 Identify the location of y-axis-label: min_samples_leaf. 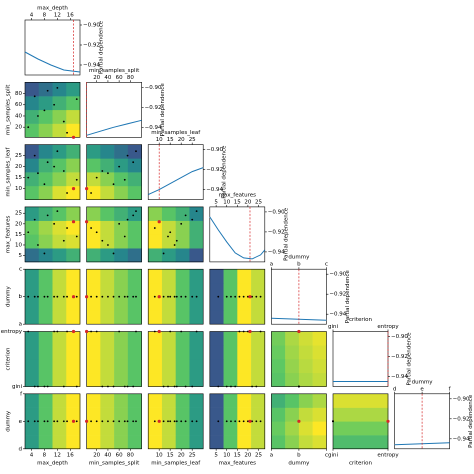
(9, 172).